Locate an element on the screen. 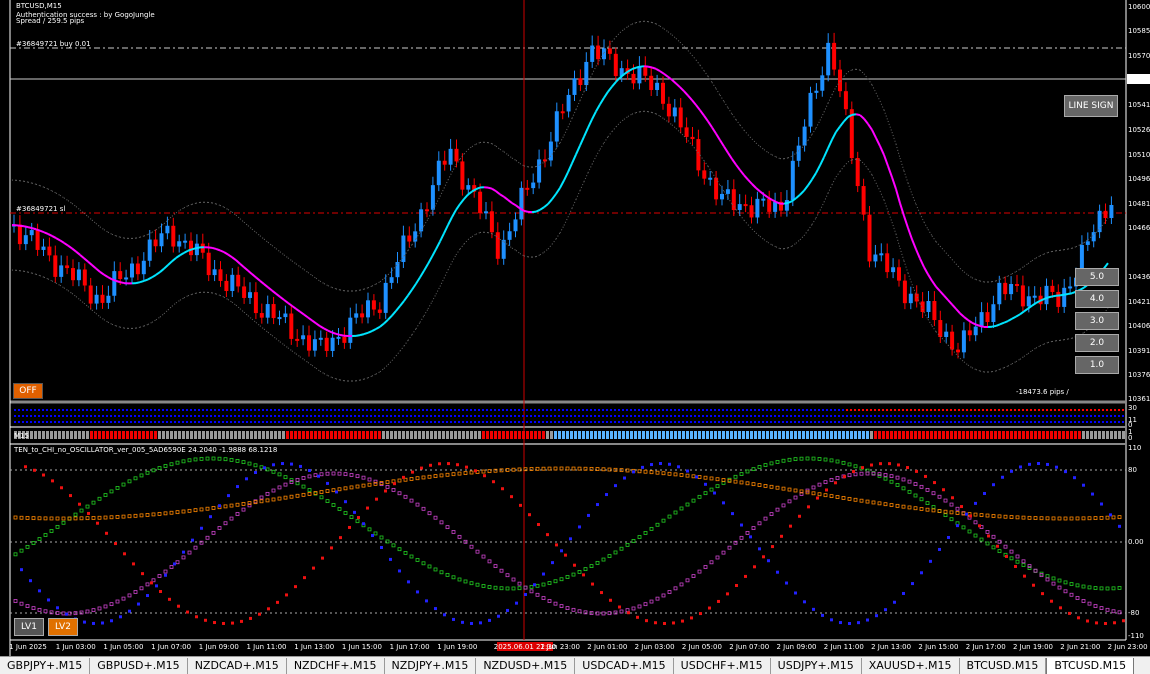  symbol-tab: USDCAD+.M15 is located at coordinates (624, 666).